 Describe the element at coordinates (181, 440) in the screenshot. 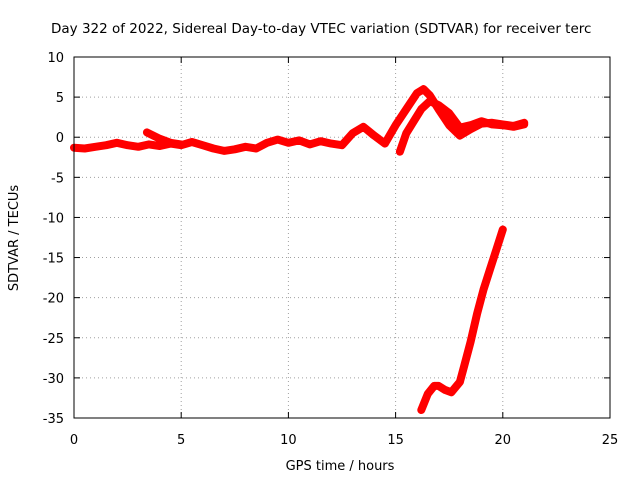

I see `x-tick-label: 5` at that location.